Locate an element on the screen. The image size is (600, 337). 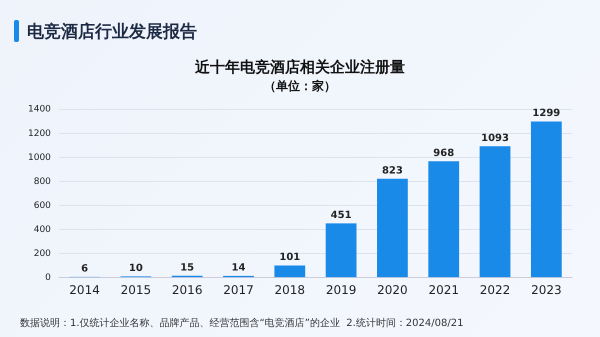
data-label: 6 is located at coordinates (84, 268).